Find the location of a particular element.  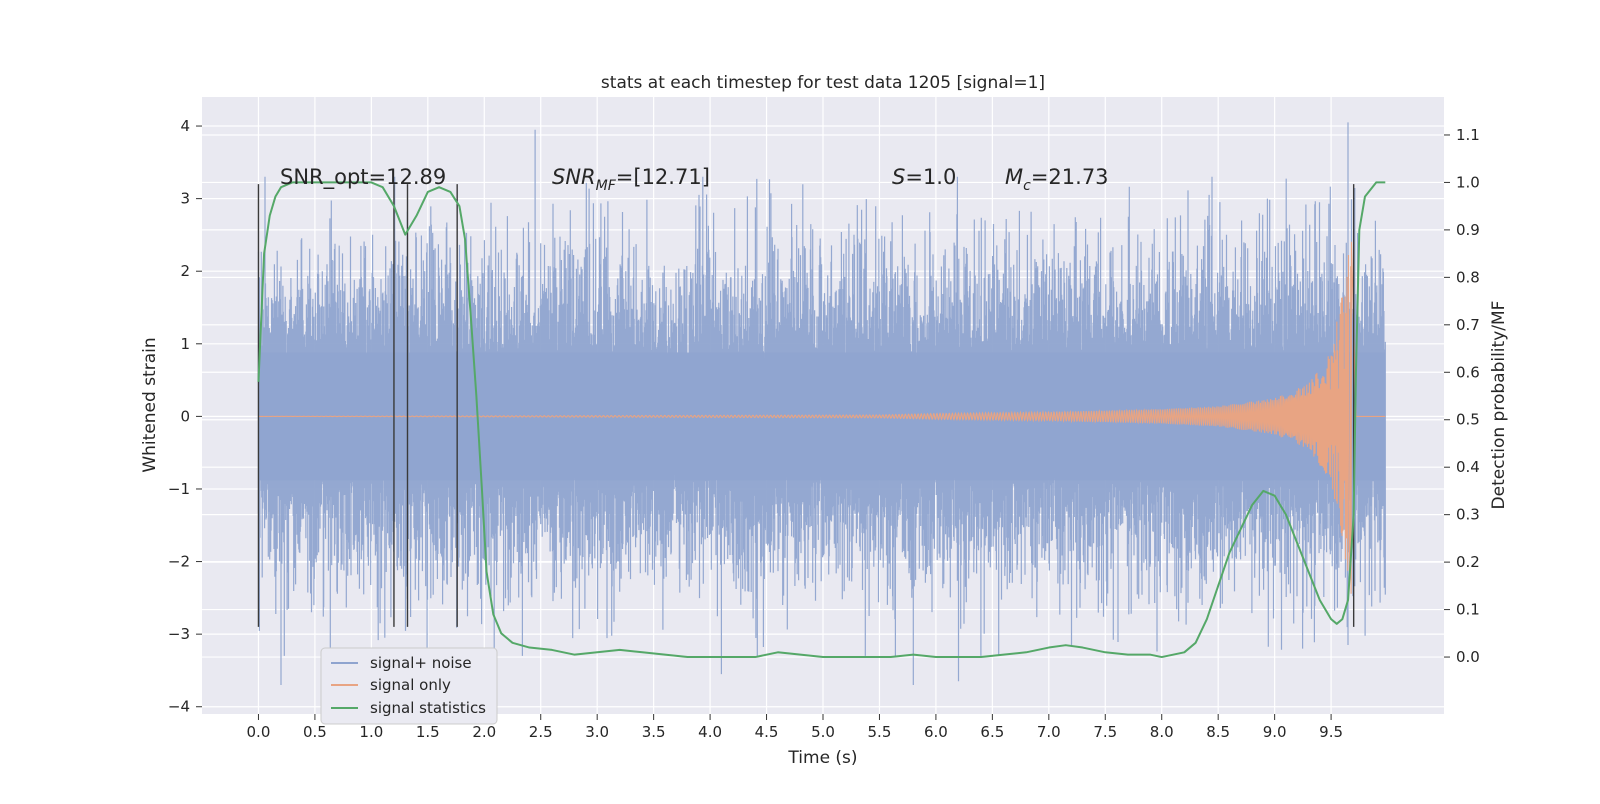

x-tick-label: 1.0 is located at coordinates (371, 732).